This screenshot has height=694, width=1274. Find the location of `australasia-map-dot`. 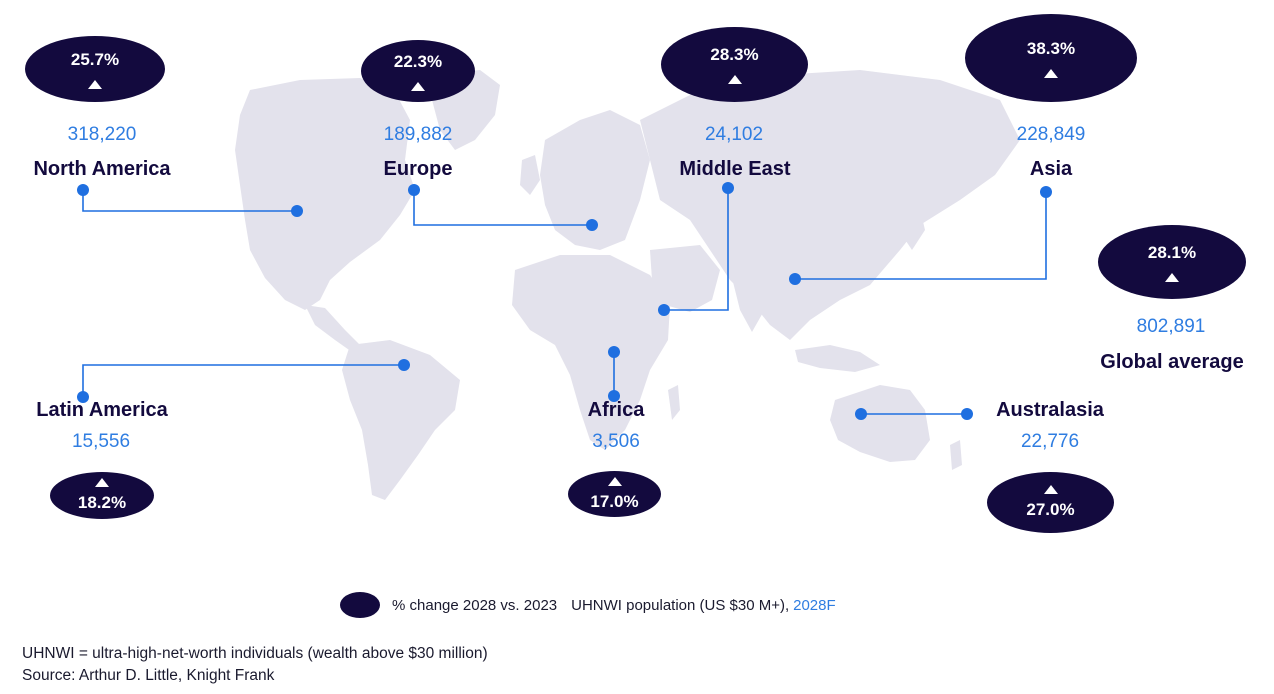

australasia-map-dot is located at coordinates (861, 414).